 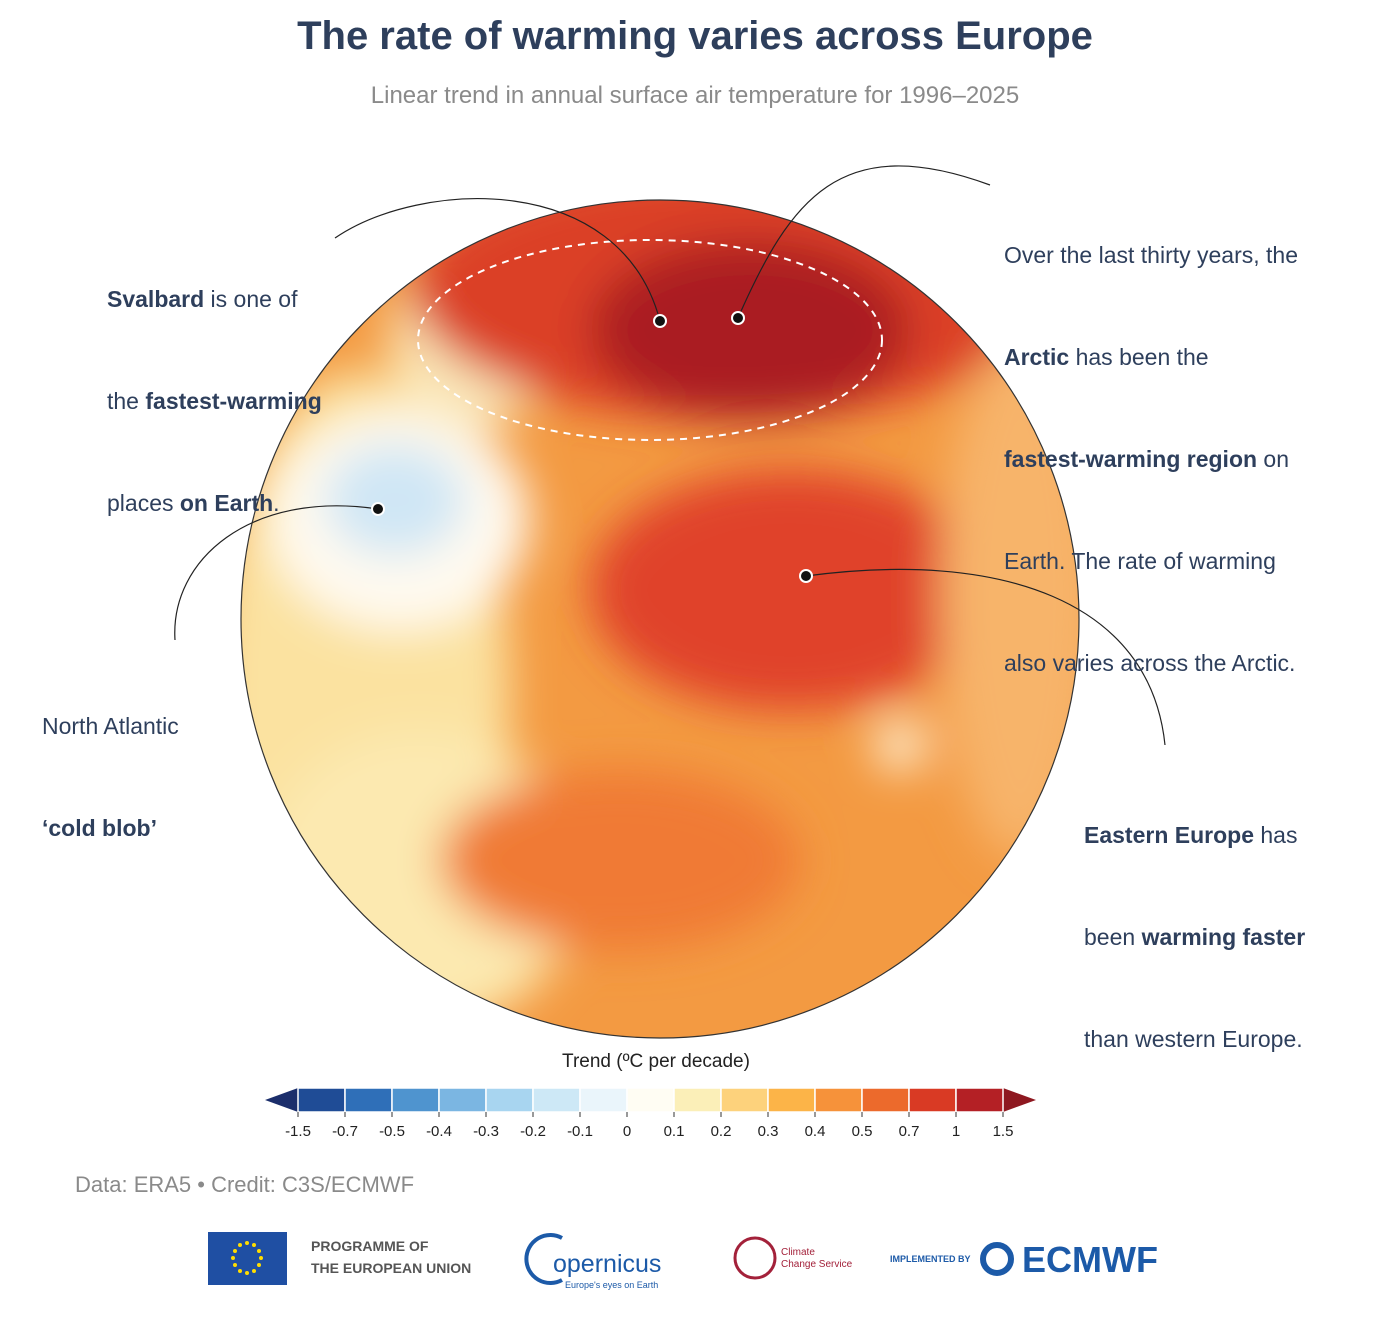 What do you see at coordinates (1223, 937) in the screenshot?
I see `ann-bold: warming faster` at bounding box center [1223, 937].